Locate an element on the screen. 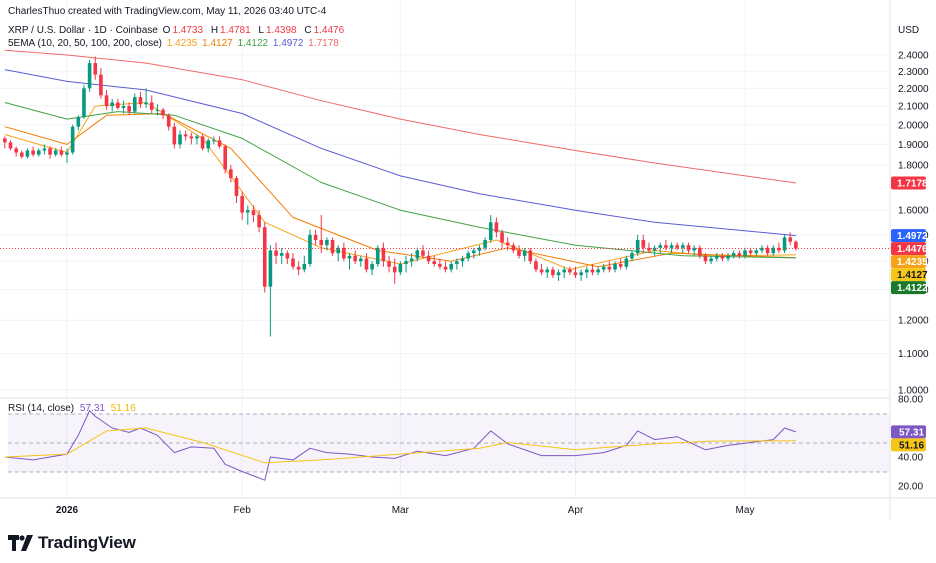 This screenshot has height=563, width=936. price-label-ema-200: 1.7178 is located at coordinates (909, 183).